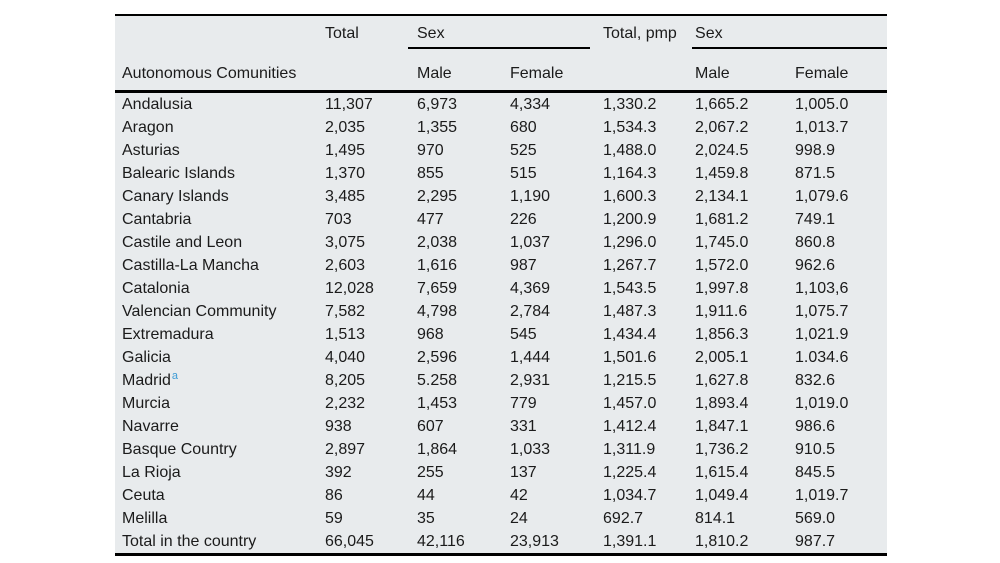 The width and height of the screenshot is (1000, 563). Describe the element at coordinates (501, 219) in the screenshot. I see `table-row: Cantabria 703 477 226 1,200.9 1,681.2 749.1` at that location.